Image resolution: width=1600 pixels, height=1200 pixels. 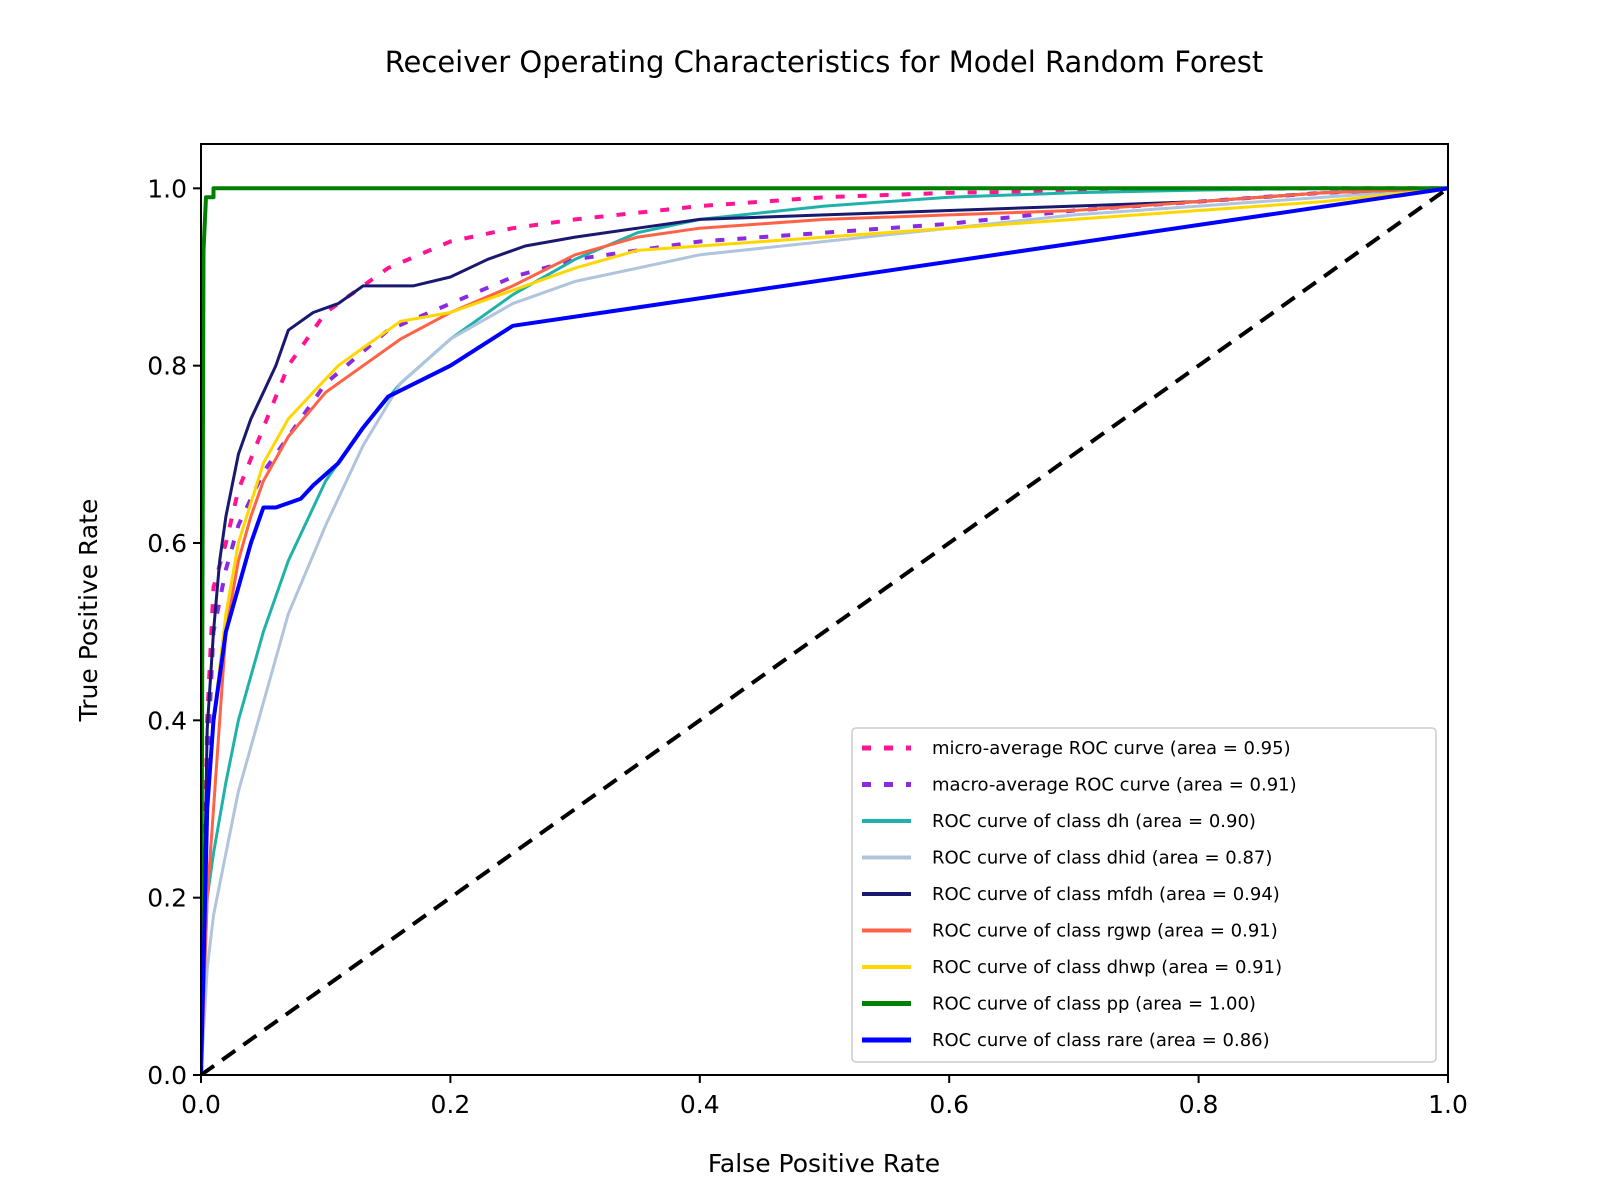 What do you see at coordinates (1114, 785) in the screenshot?
I see `legend-entry-label: macro-average ROC curve (area = 0.91)` at bounding box center [1114, 785].